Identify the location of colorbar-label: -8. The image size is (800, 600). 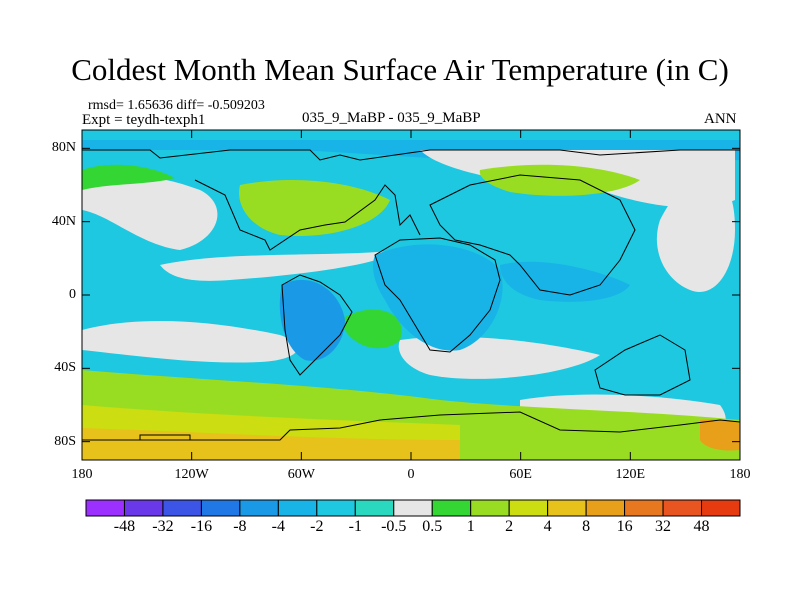
(240, 526).